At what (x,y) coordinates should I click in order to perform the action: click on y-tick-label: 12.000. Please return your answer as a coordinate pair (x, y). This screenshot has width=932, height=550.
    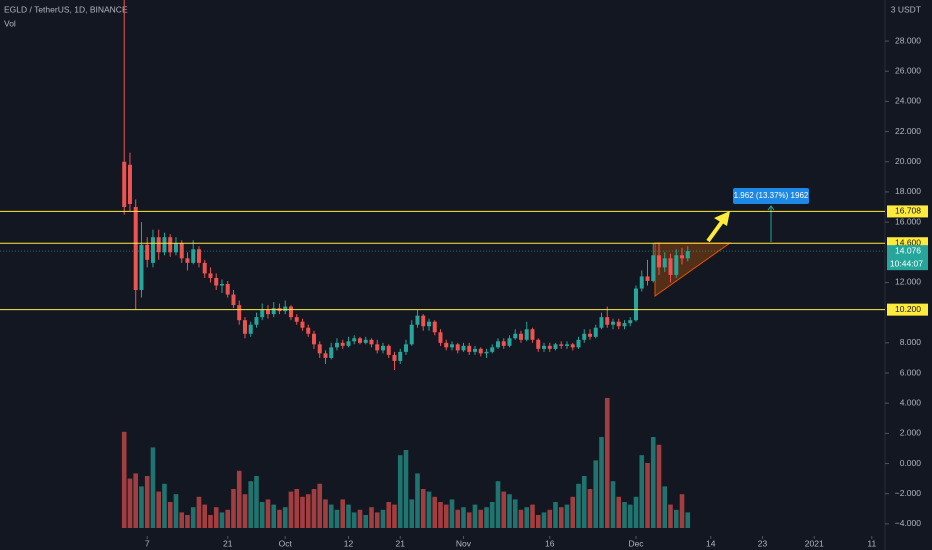
    Looking at the image, I should click on (908, 282).